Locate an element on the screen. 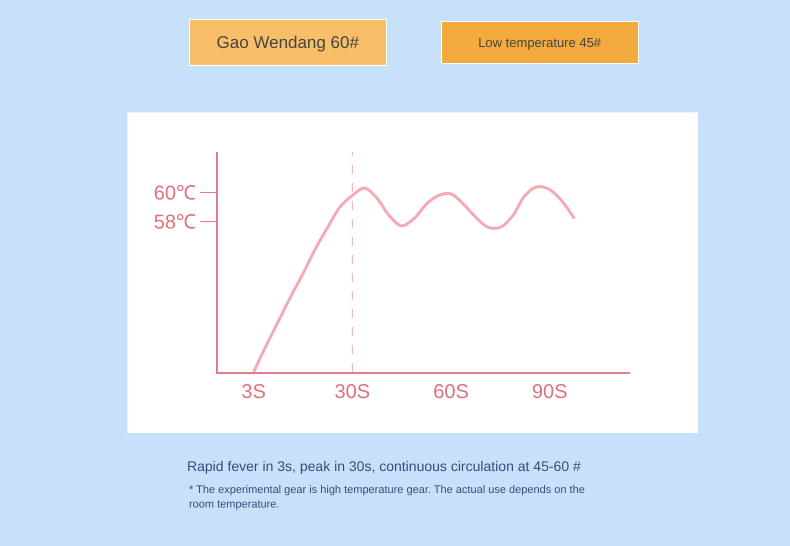 The height and width of the screenshot is (546, 790). x-tick-label: 60S is located at coordinates (451, 392).